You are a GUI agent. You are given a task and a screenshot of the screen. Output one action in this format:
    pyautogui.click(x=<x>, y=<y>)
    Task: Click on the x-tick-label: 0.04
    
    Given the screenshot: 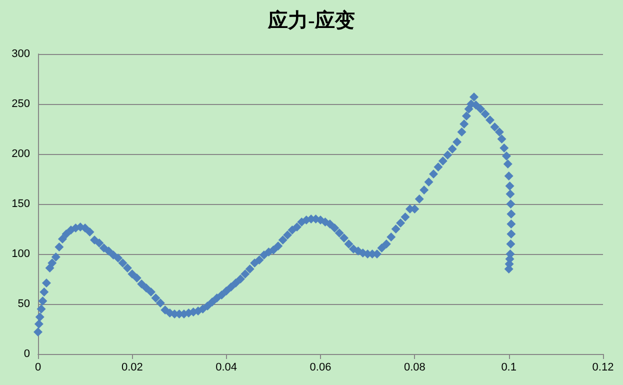 What is the action you would take?
    pyautogui.click(x=227, y=368)
    